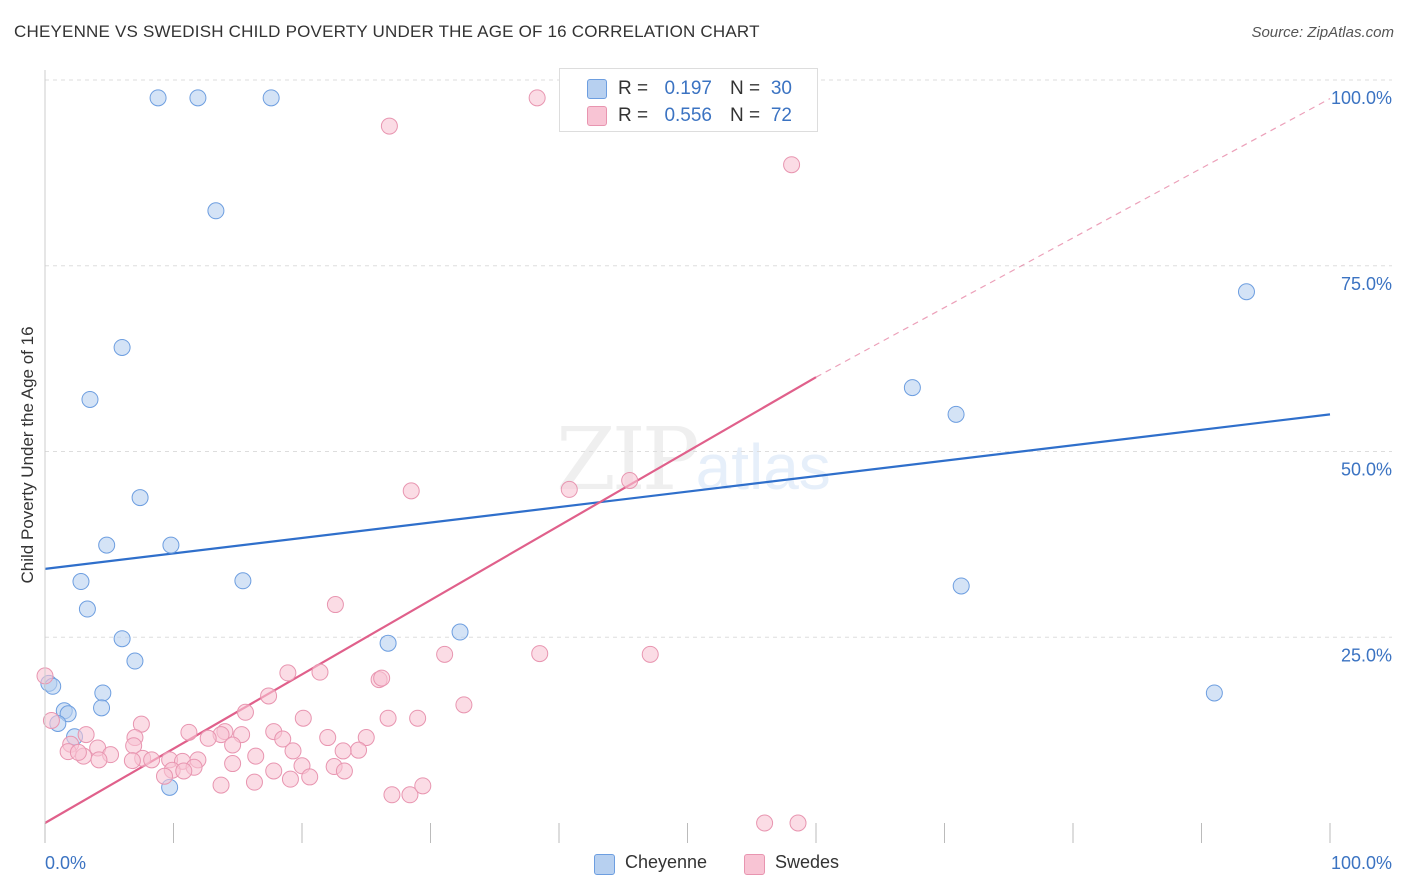 The height and width of the screenshot is (892, 1406). I want to click on y-tick-label: 100.0%, so click(1361, 98).